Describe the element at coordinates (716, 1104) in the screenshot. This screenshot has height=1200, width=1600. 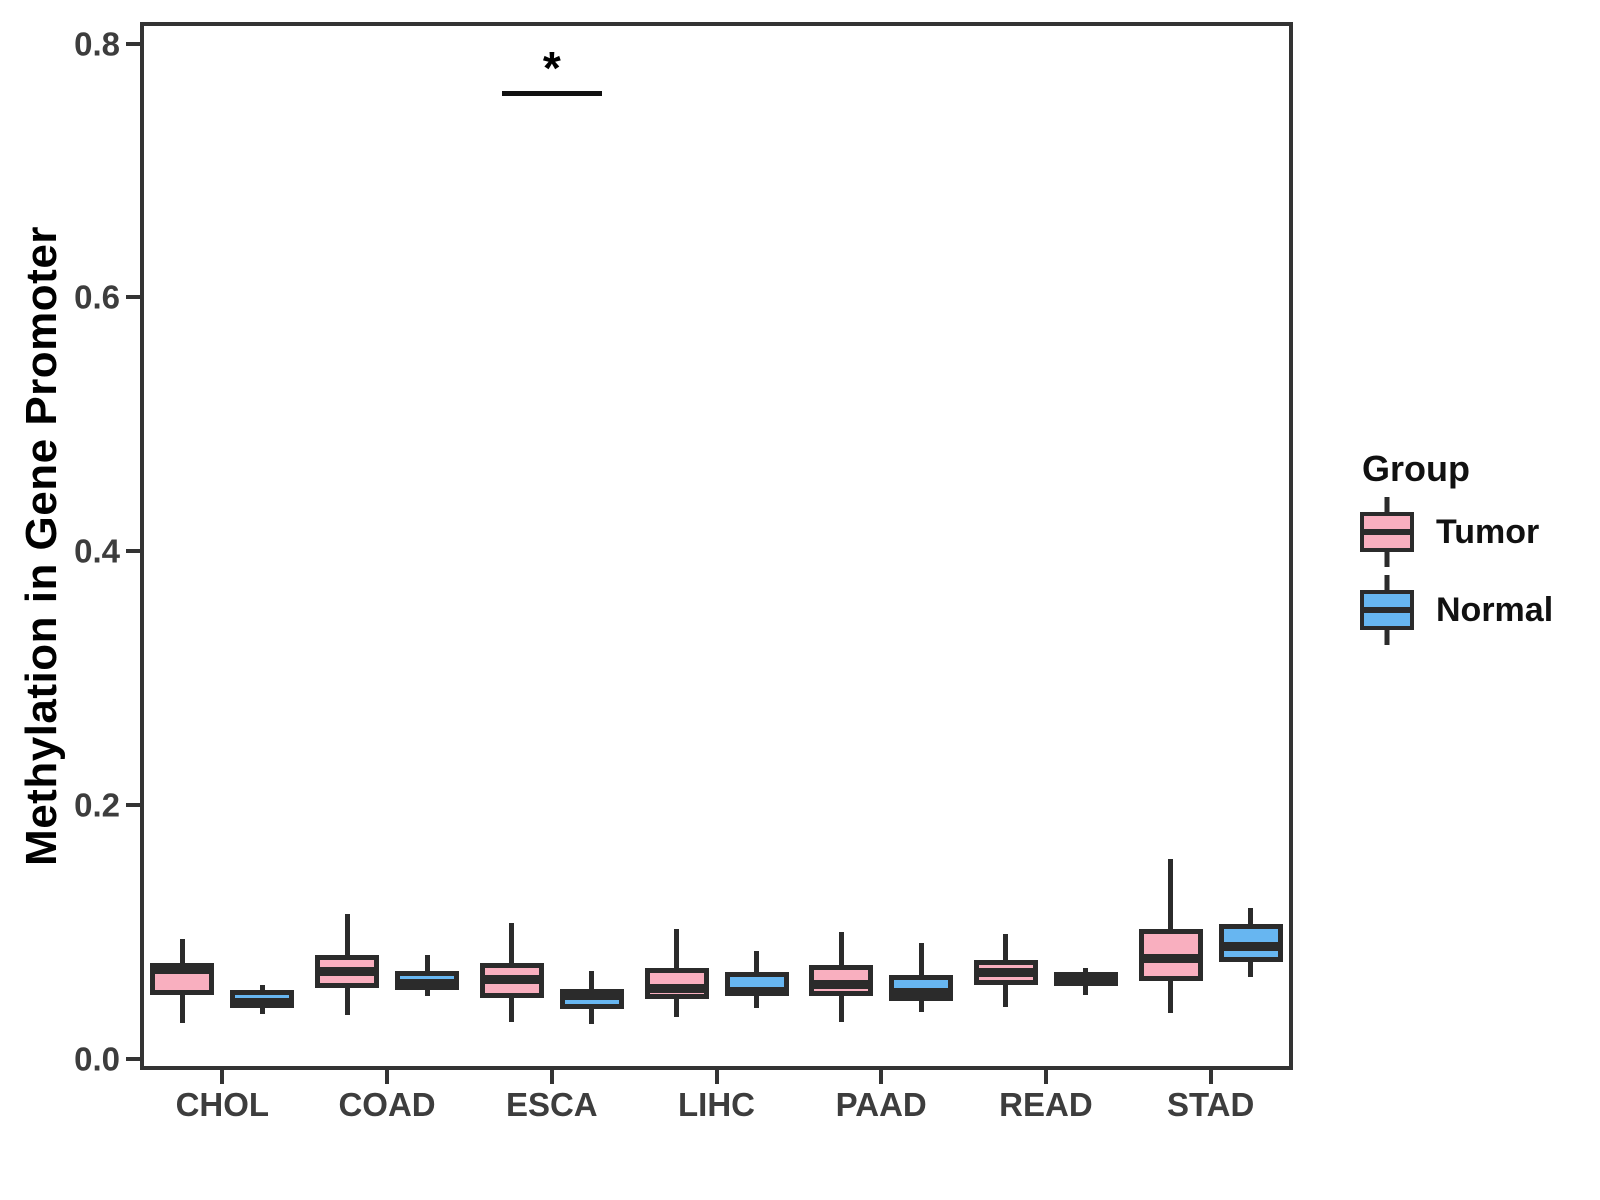
I see `x-tick-label: LIHC` at that location.